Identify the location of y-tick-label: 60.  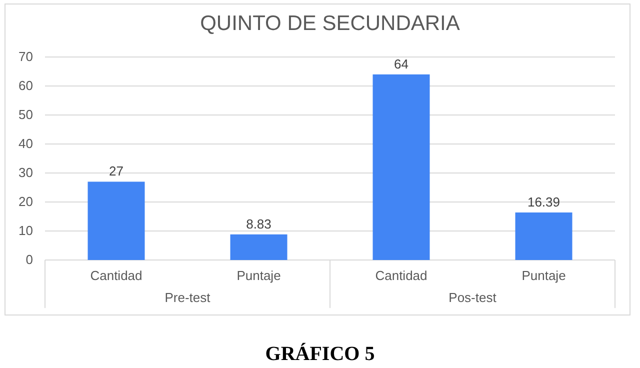
(25, 85).